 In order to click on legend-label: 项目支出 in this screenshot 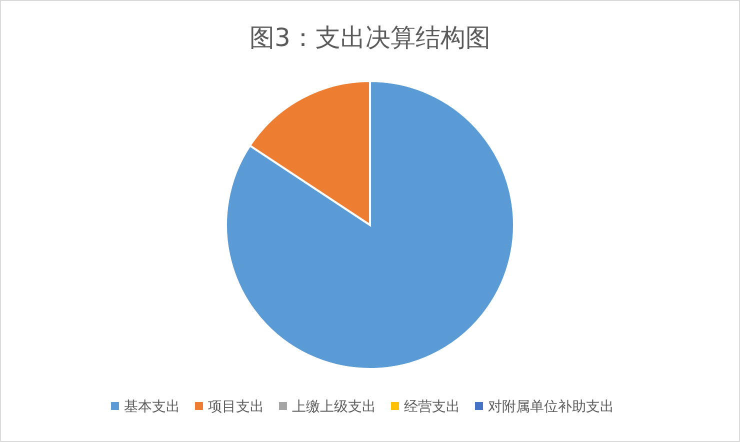, I will do `click(236, 407)`.